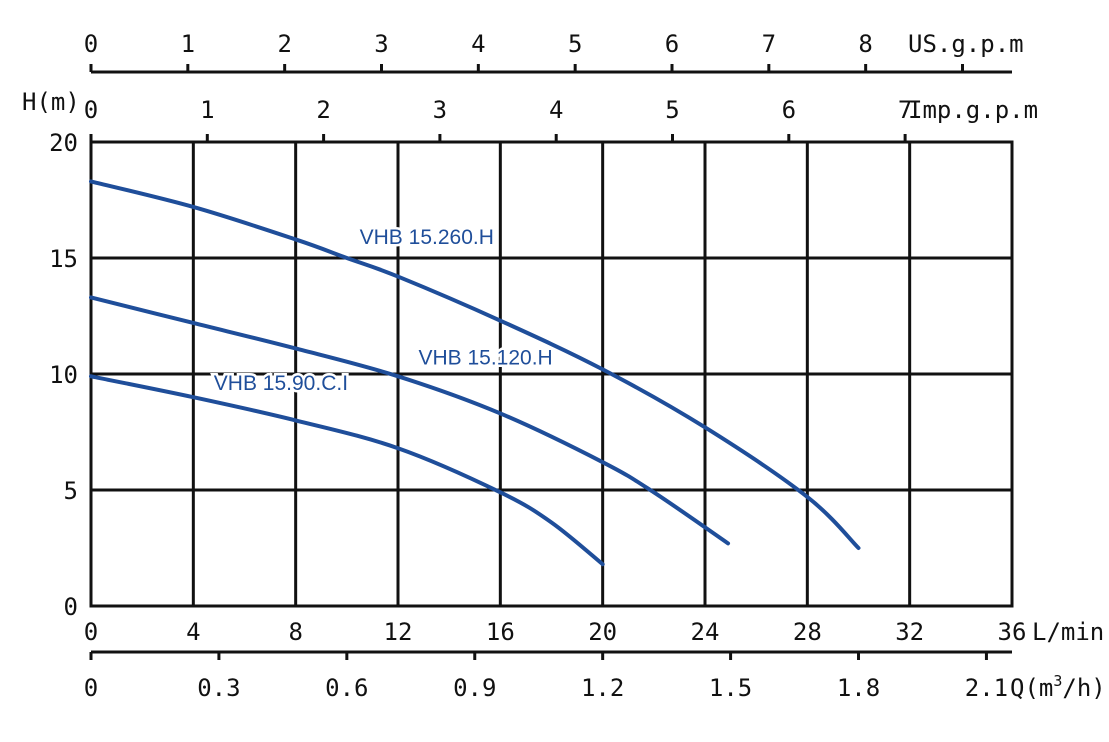 This screenshot has width=1109, height=742. What do you see at coordinates (1058, 687) in the screenshot?
I see `m3h-axis-title: Q(m3/h)` at bounding box center [1058, 687].